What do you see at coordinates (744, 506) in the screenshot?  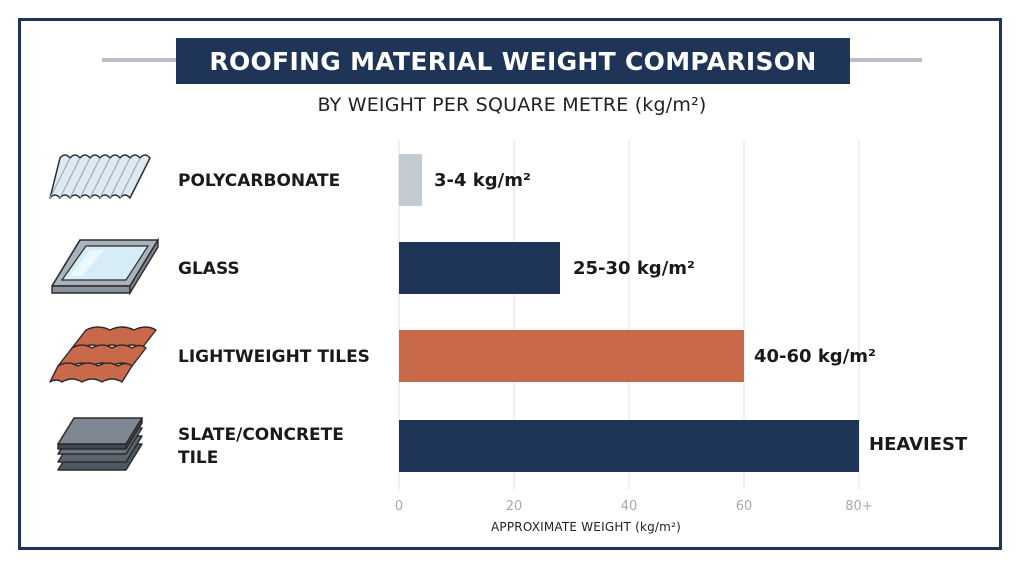 I see `x-tick-label: 60` at bounding box center [744, 506].